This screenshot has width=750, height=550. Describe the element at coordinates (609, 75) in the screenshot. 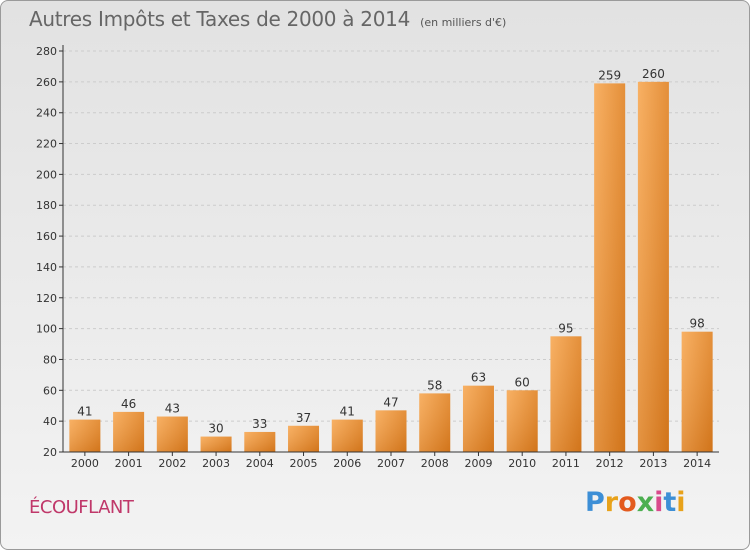

I see `bar-value-label: 259` at that location.